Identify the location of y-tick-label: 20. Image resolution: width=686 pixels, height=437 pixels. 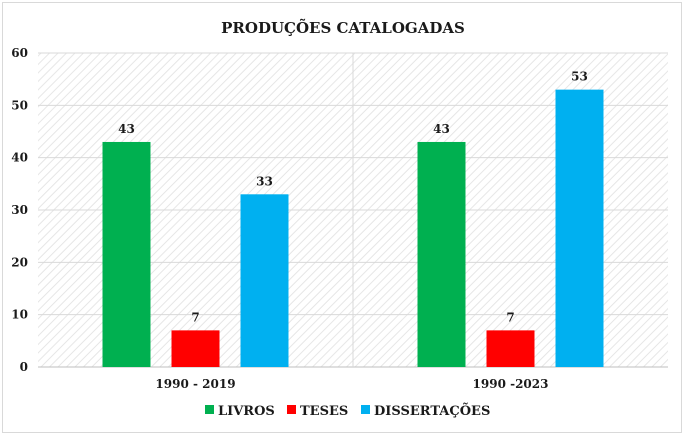
(19, 262).